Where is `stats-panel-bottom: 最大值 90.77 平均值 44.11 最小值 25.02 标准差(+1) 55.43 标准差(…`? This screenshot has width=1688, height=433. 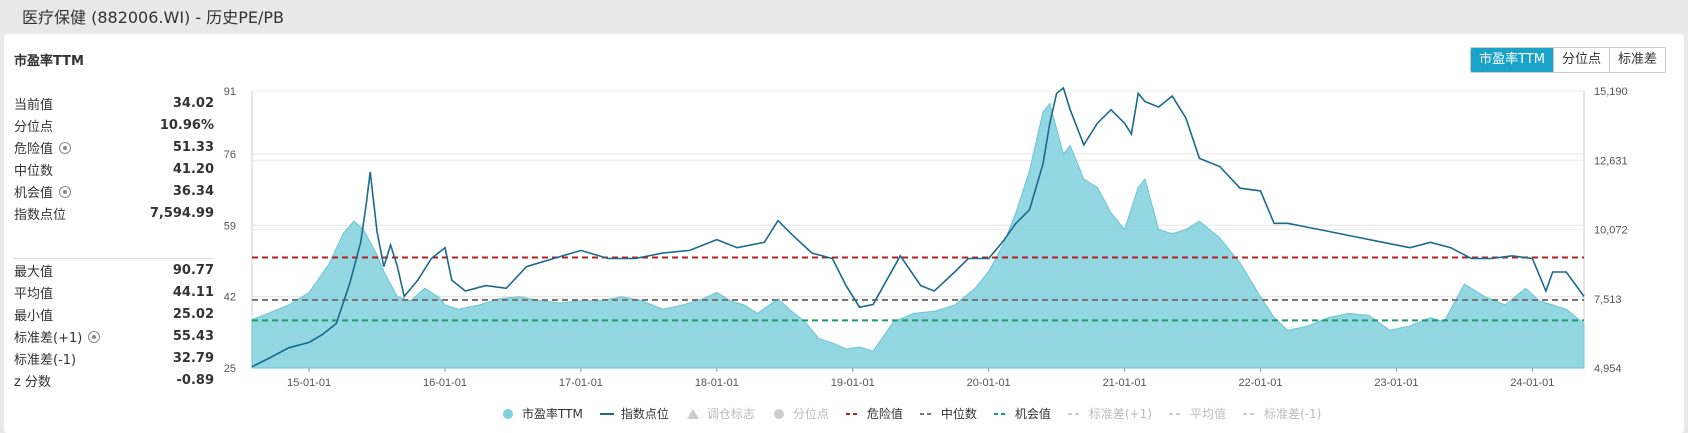
stats-panel-bottom: 最大值 90.77 平均值 44.11 最小值 25.02 标准差(+1) 55.43 标准差(… is located at coordinates (114, 325).